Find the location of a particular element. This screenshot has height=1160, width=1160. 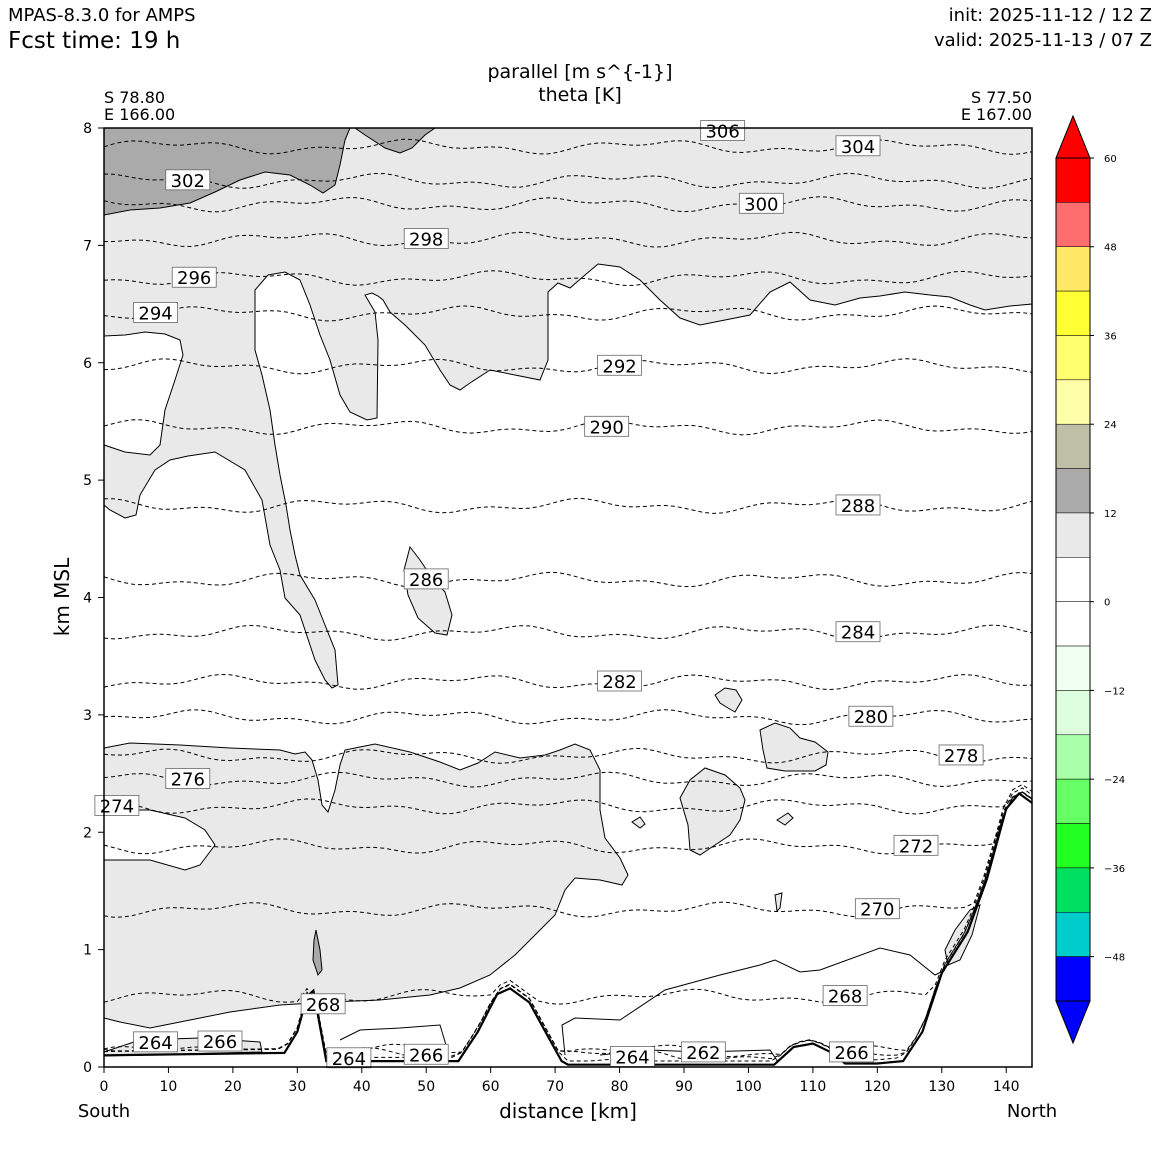

theta-label-274: 274 is located at coordinates (117, 806).